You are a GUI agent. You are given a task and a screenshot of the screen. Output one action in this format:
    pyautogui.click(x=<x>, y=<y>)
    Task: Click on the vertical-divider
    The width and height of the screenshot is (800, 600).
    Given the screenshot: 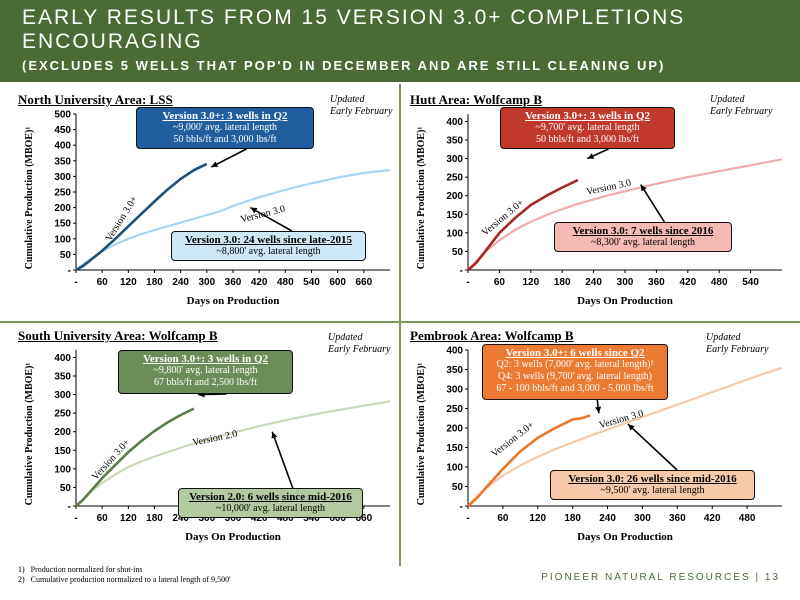 What is the action you would take?
    pyautogui.click(x=400, y=325)
    